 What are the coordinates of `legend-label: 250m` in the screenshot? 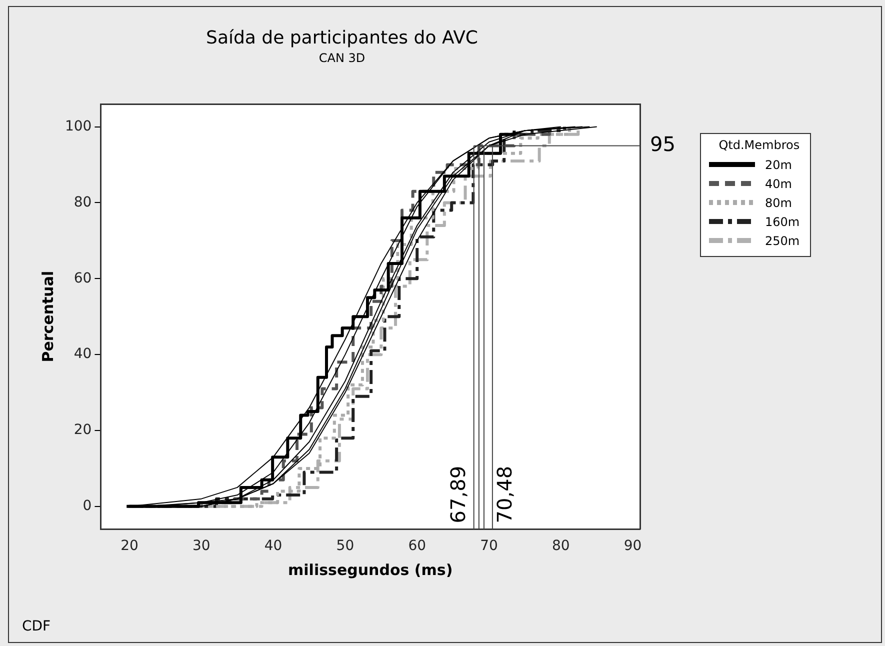 It's located at (782, 241).